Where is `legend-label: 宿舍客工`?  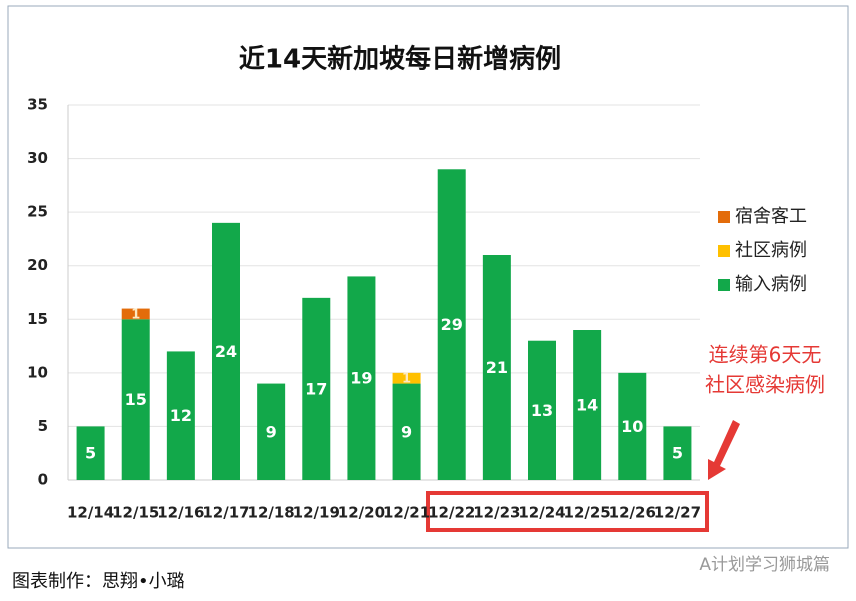
legend-label: 宿舍客工 is located at coordinates (771, 216).